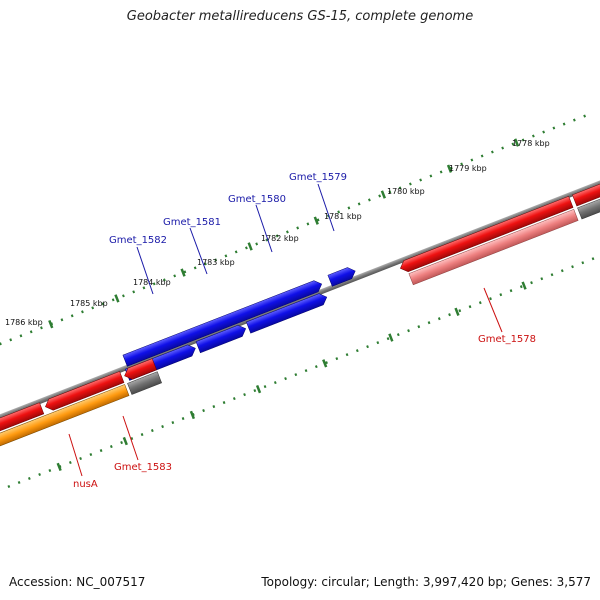 This screenshot has width=600, height=600. I want to click on gene-blue-row2, so click(226, 336).